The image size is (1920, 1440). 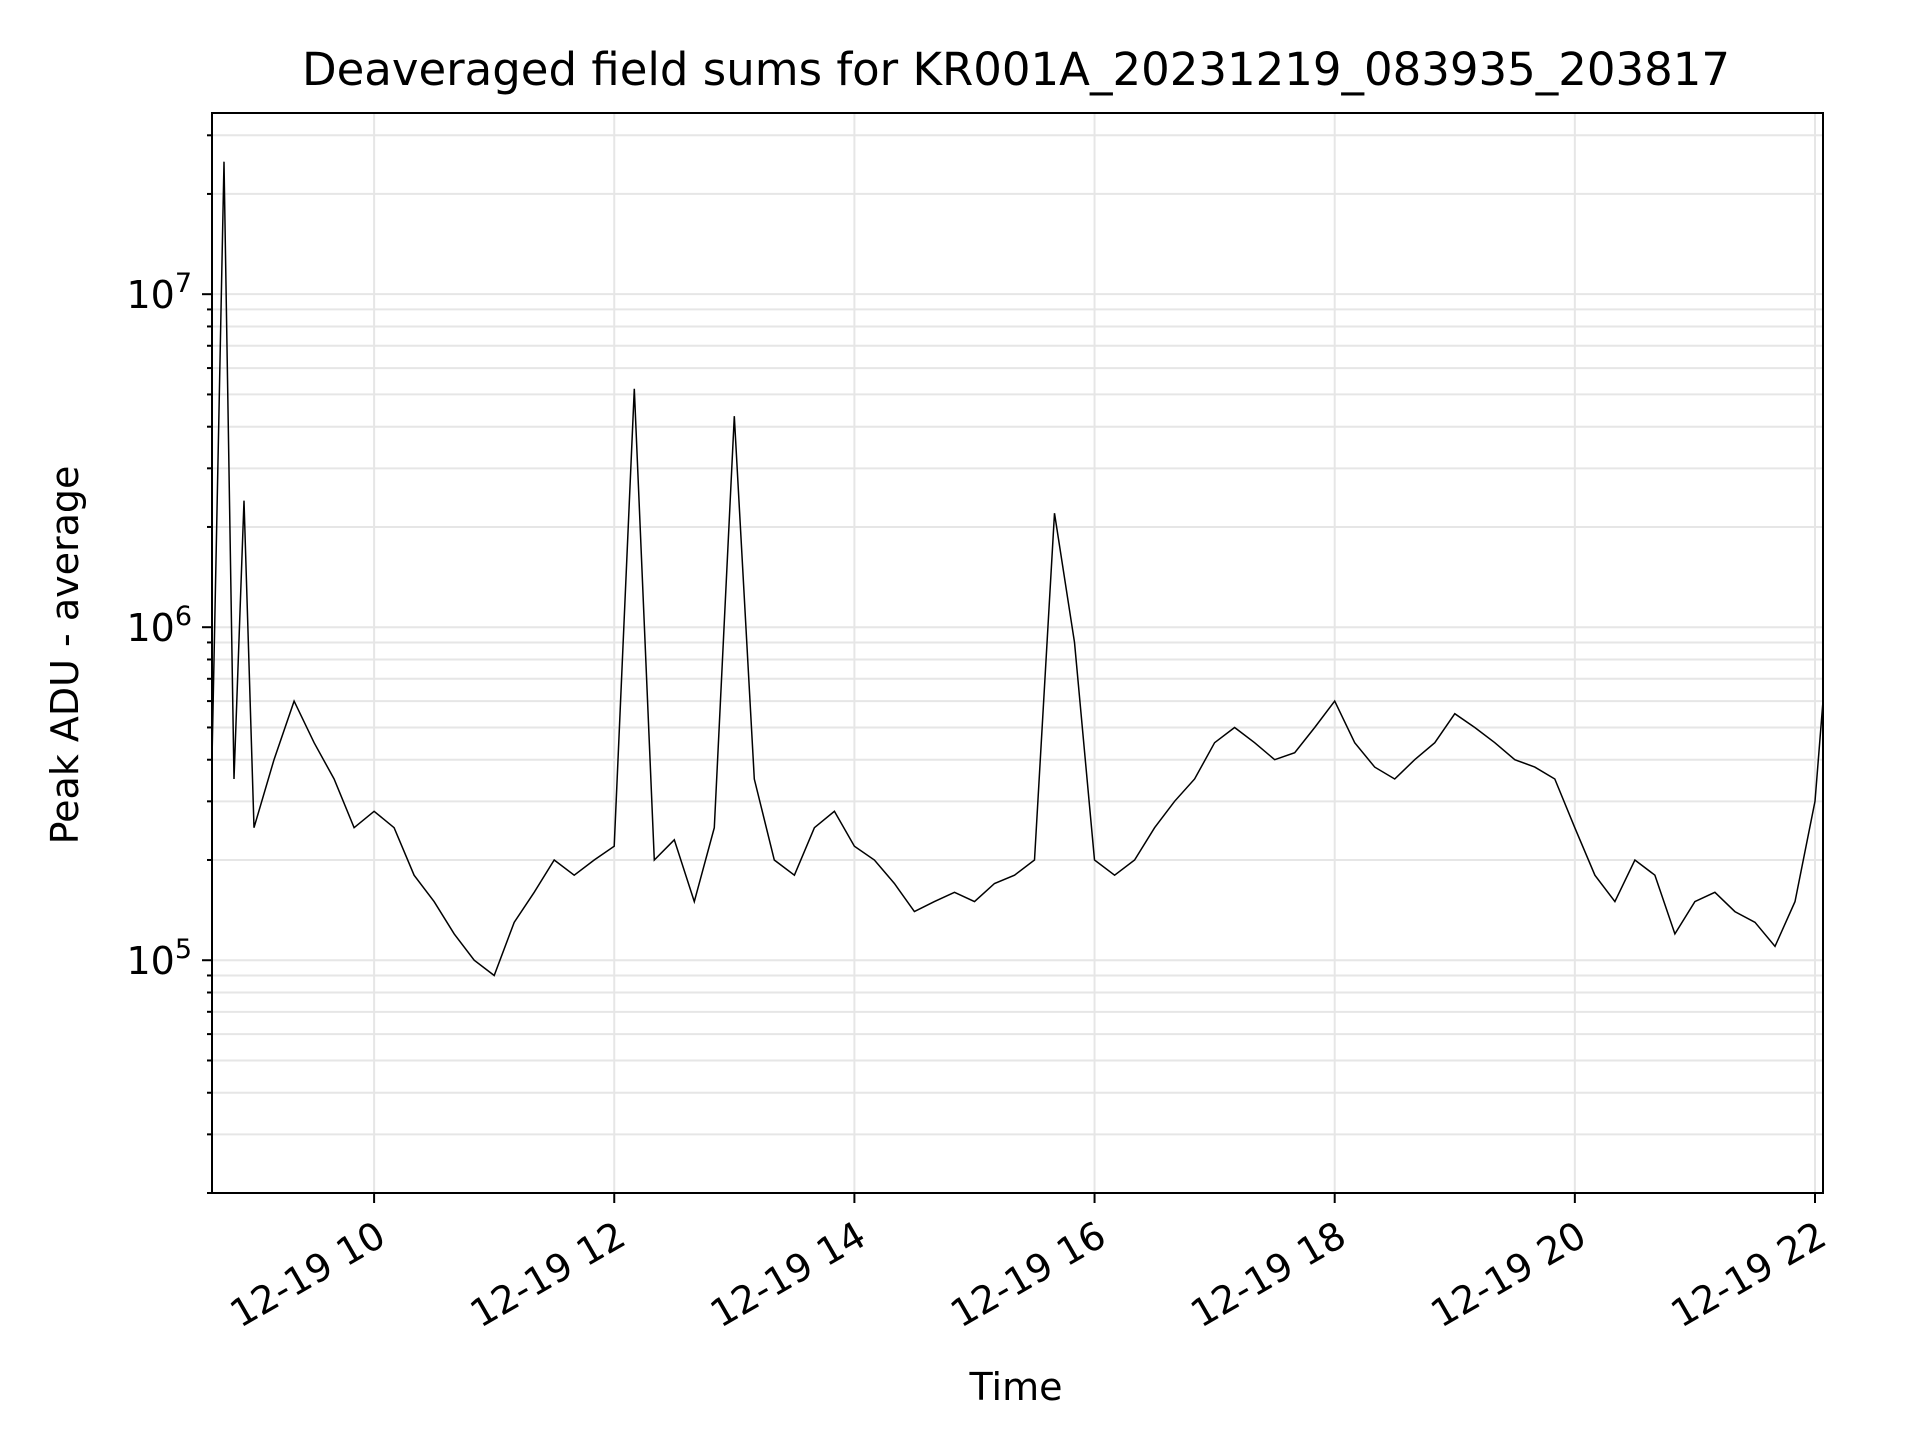 I want to click on y-tick-label: 106, so click(x=159, y=625).